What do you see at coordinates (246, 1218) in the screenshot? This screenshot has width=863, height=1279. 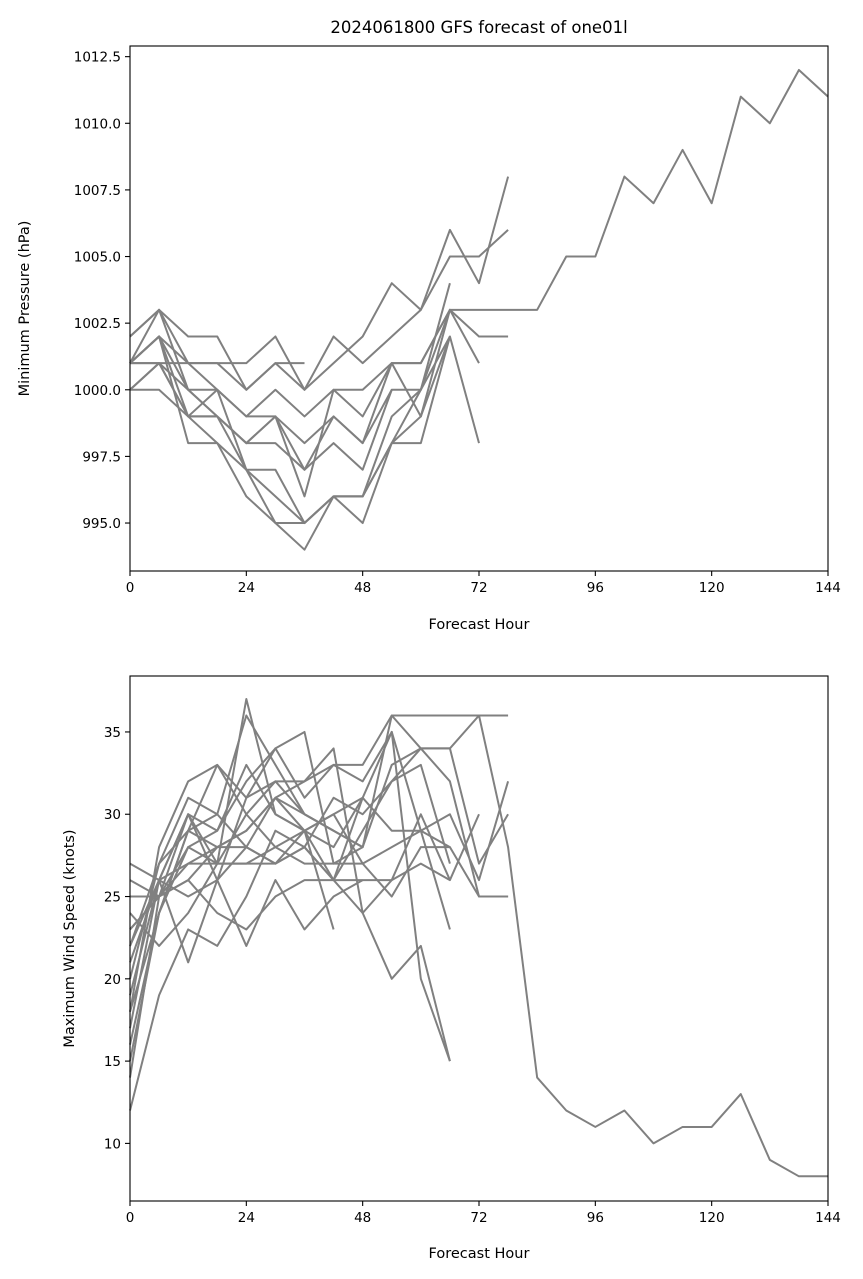 I see `wind-x-tick-label: 24` at bounding box center [246, 1218].